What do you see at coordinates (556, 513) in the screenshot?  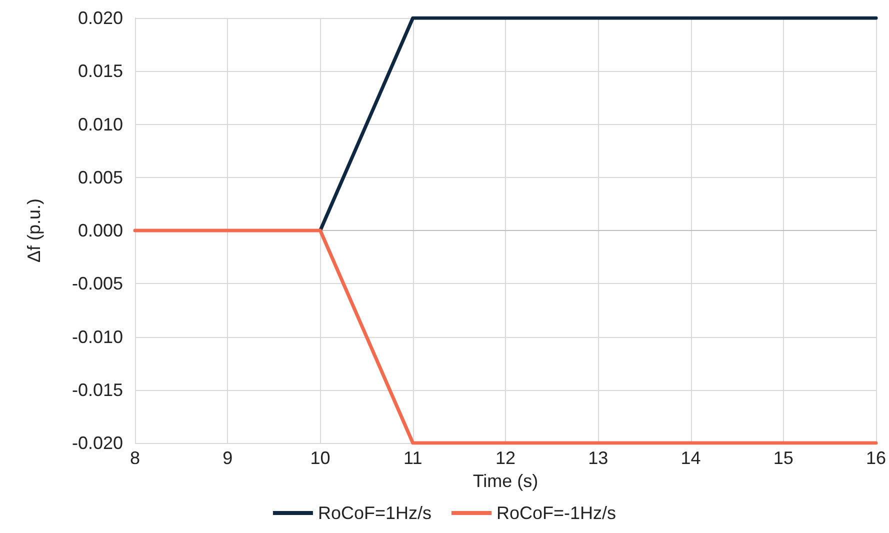 I see `legend-label: RoCoF=-1Hz/s` at bounding box center [556, 513].